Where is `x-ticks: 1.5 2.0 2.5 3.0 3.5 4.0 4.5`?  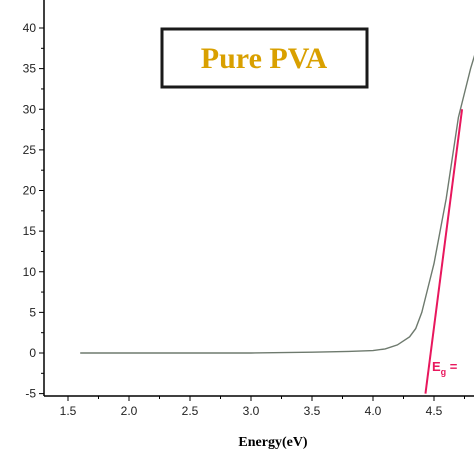
x-ticks: 1.5 2.0 2.5 3.0 3.5 4.0 4.5 is located at coordinates (262, 407).